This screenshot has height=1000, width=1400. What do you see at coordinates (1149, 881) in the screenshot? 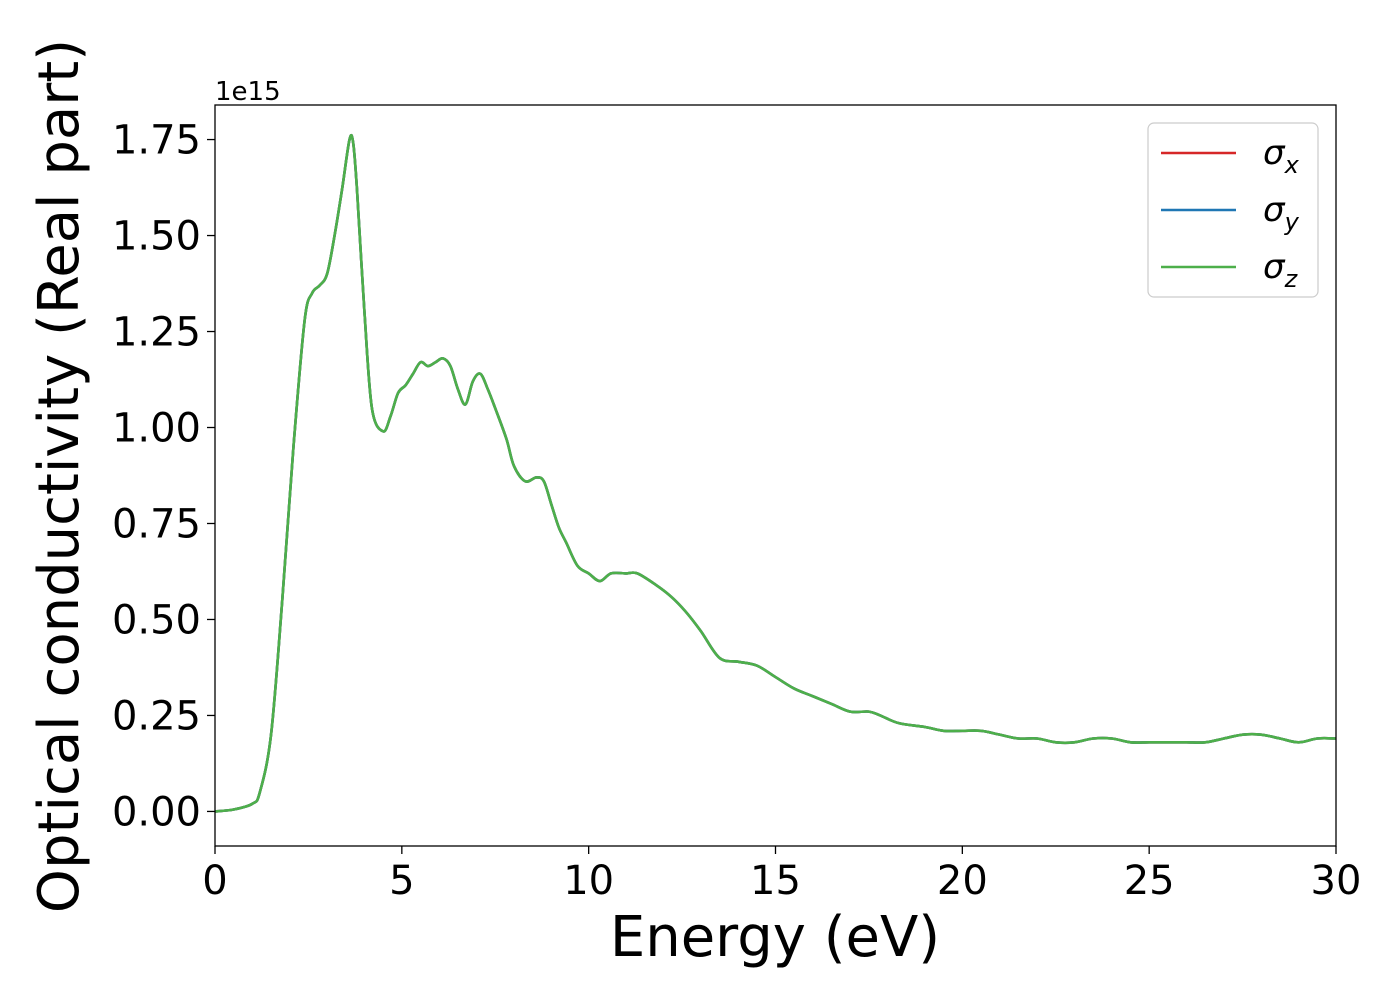
I see `x-tick-label: 25` at bounding box center [1149, 881].